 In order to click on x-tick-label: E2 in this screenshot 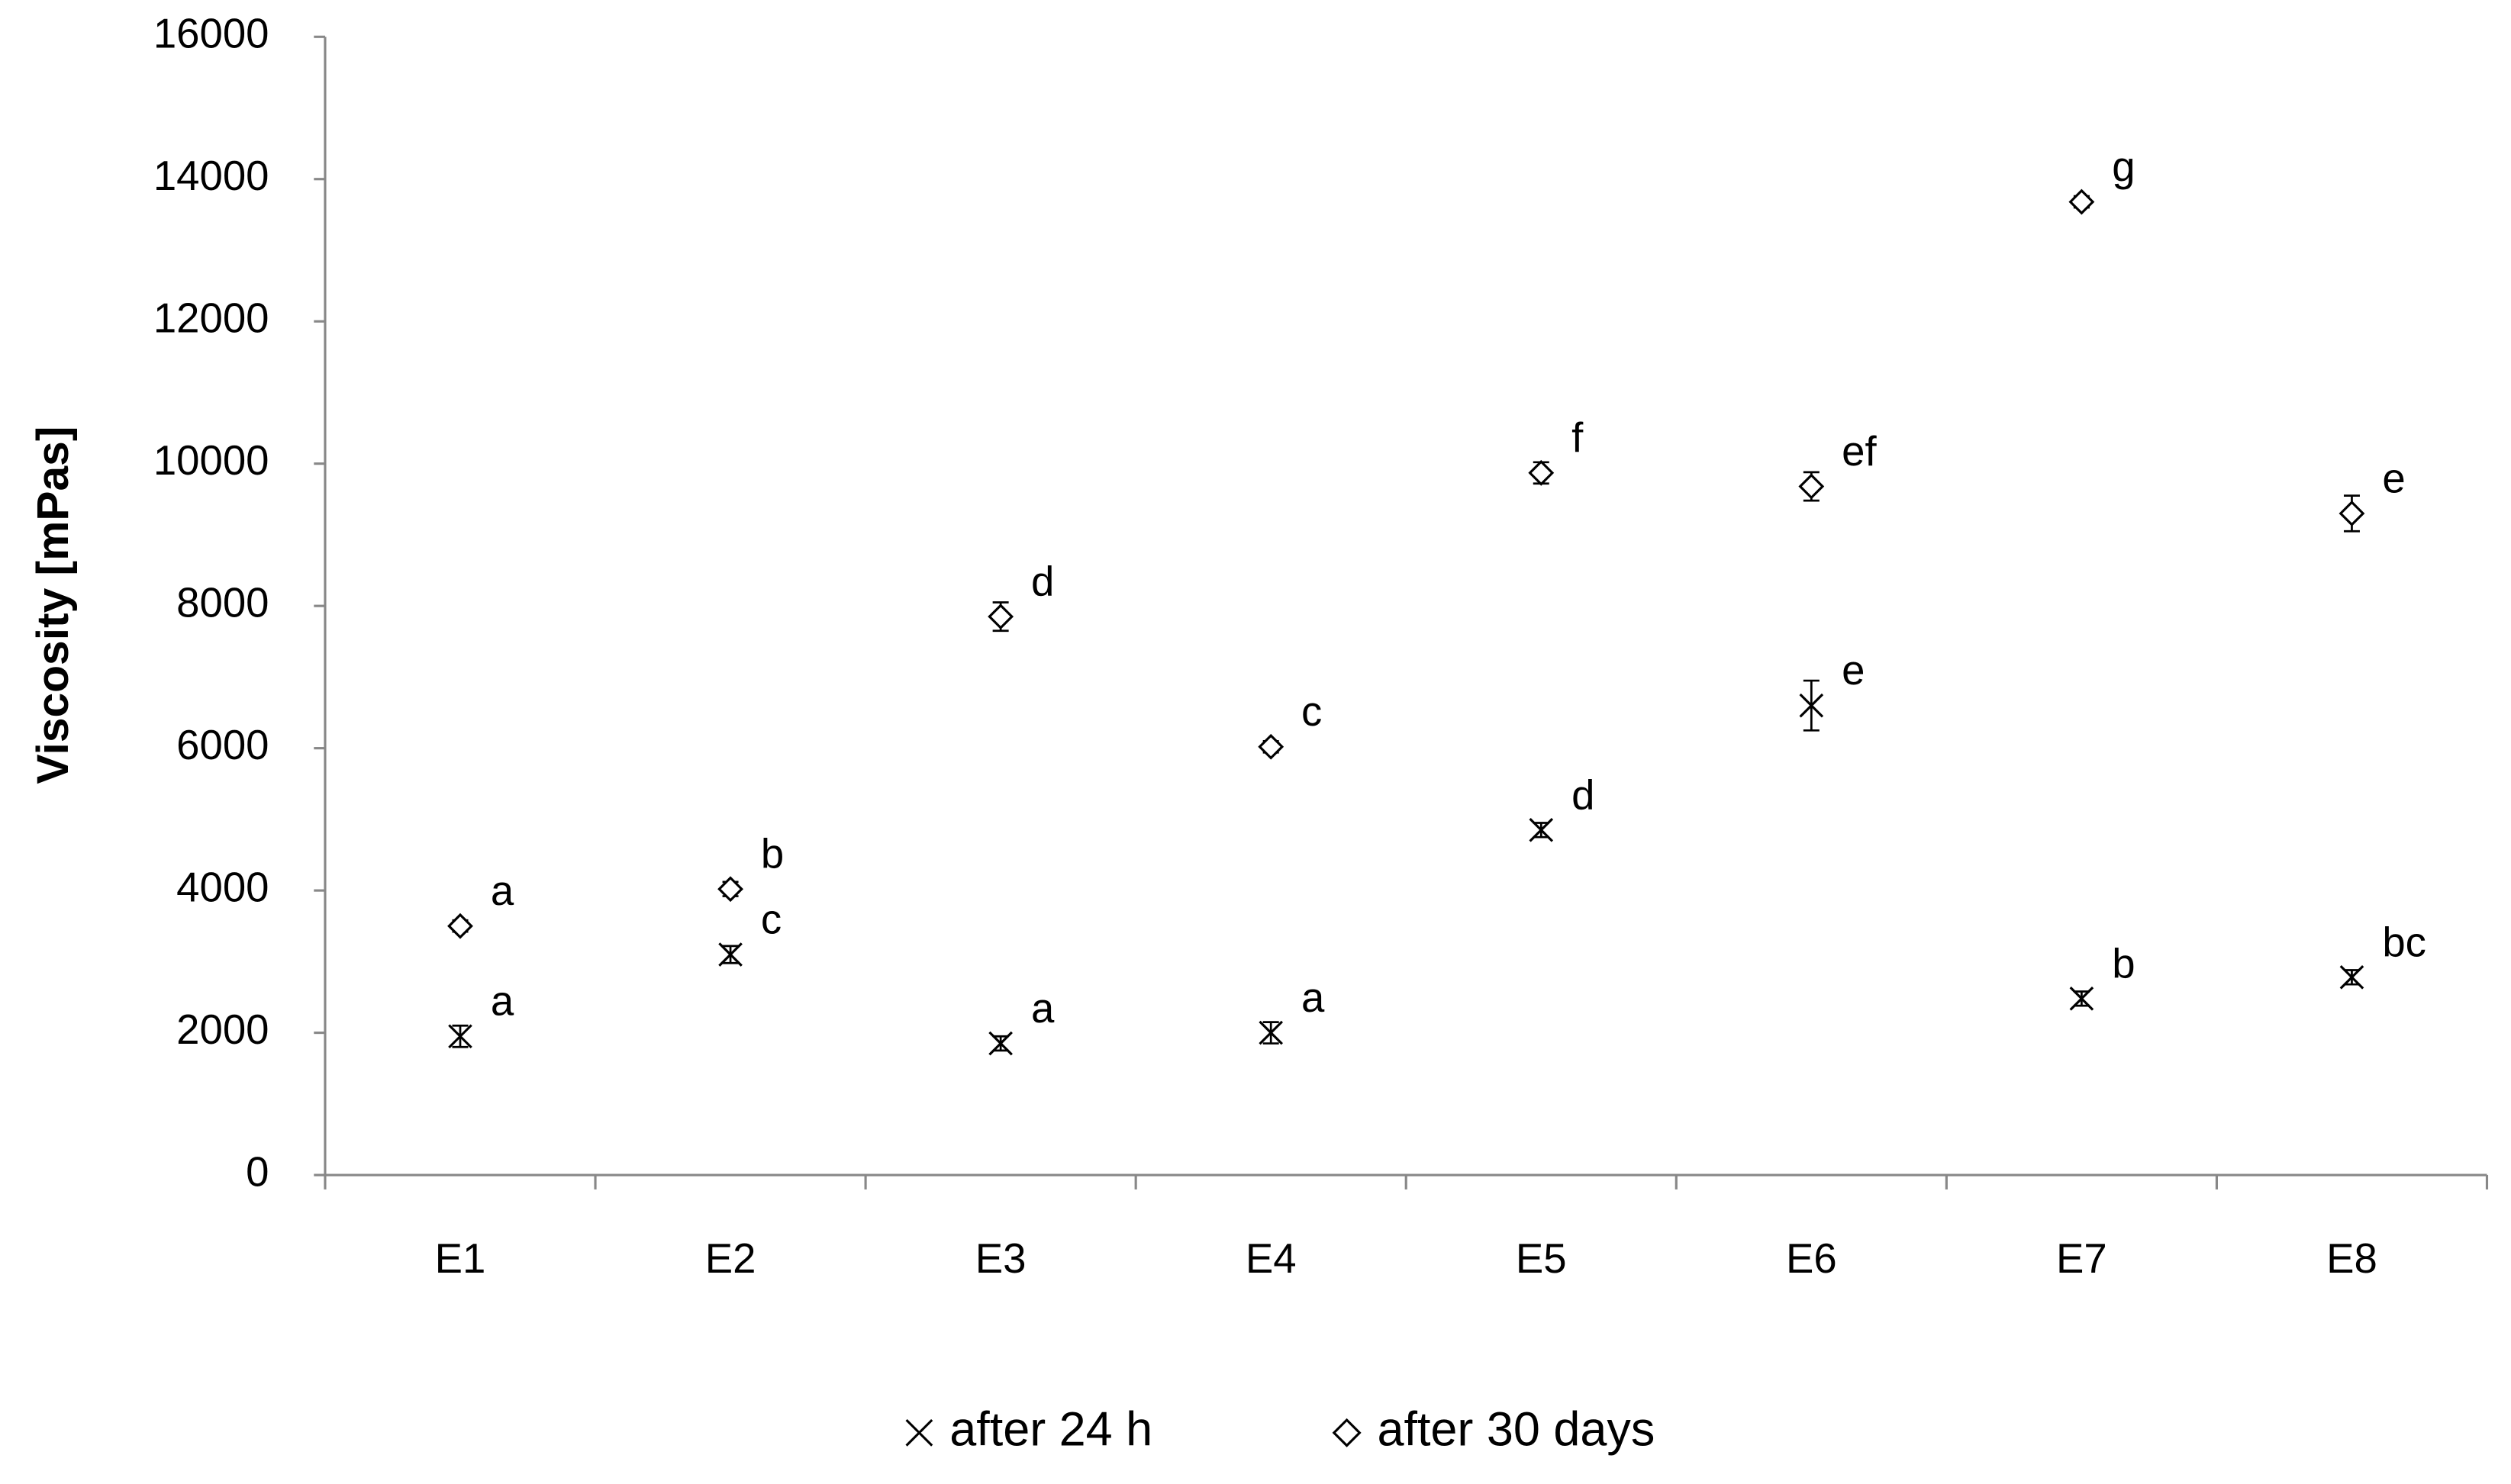, I will do `click(730, 1258)`.